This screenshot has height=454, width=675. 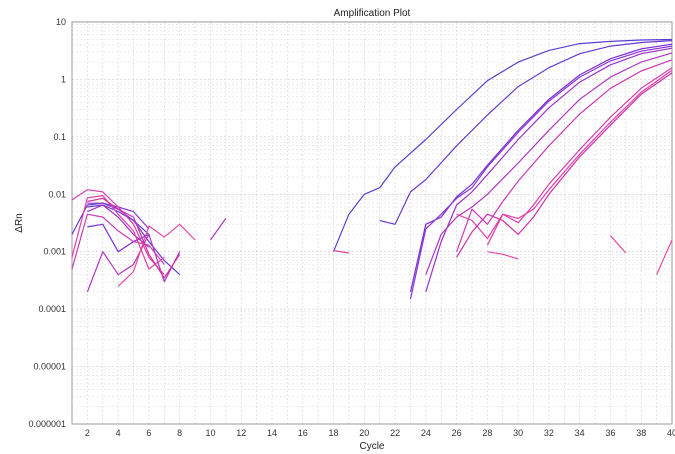 What do you see at coordinates (272, 433) in the screenshot?
I see `x-tick-label: 14` at bounding box center [272, 433].